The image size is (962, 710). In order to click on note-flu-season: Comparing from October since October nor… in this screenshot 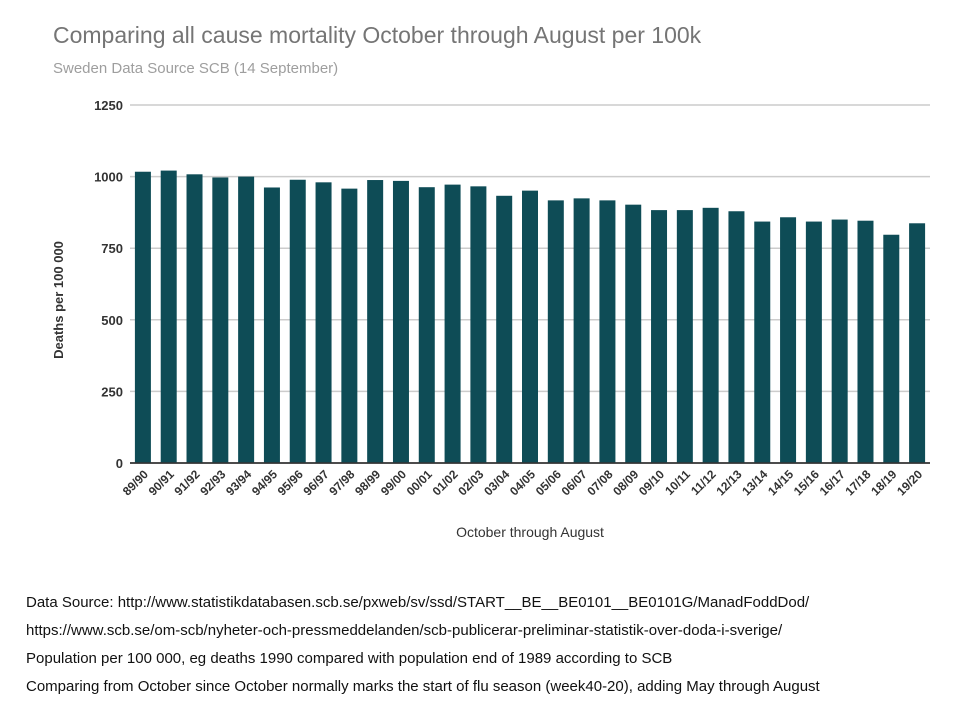, I will do `click(423, 686)`.